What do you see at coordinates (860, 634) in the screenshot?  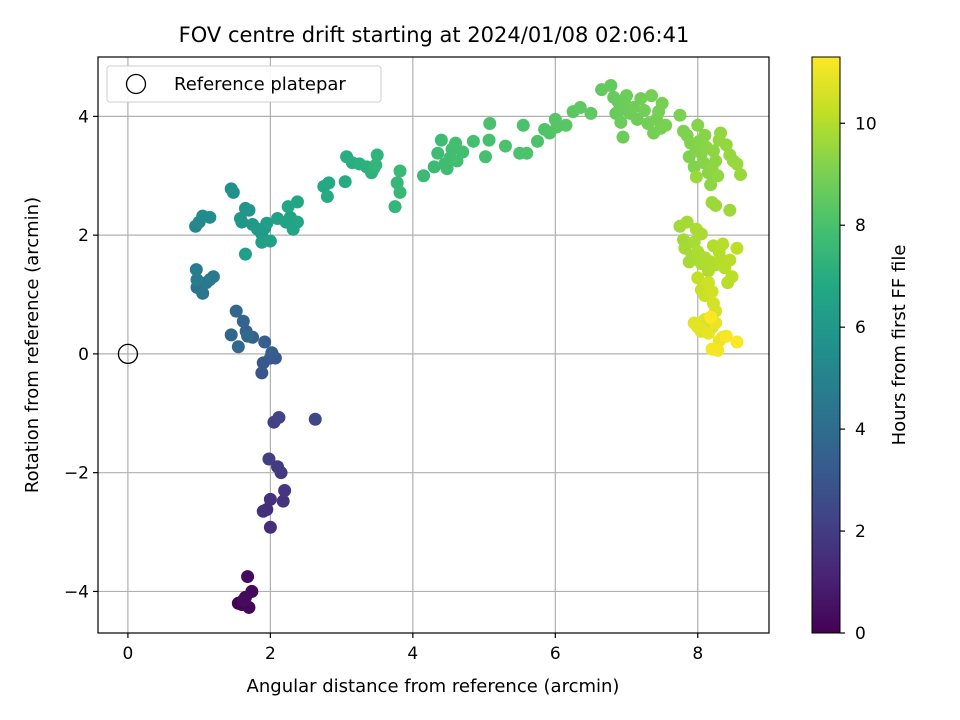 I see `colorbar-tick-label: 0` at bounding box center [860, 634].